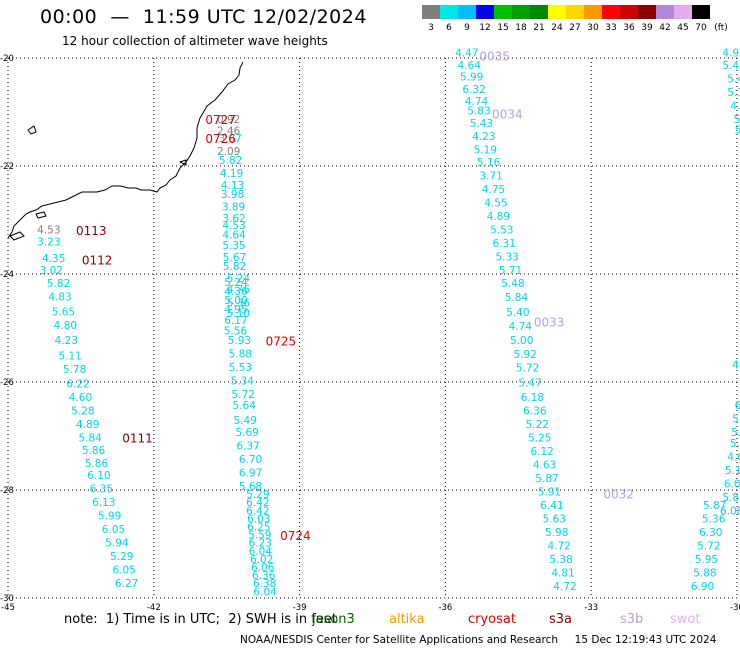 This screenshot has height=650, width=740. Describe the element at coordinates (101, 490) in the screenshot. I see `wave-height-value: 6.35` at that location.